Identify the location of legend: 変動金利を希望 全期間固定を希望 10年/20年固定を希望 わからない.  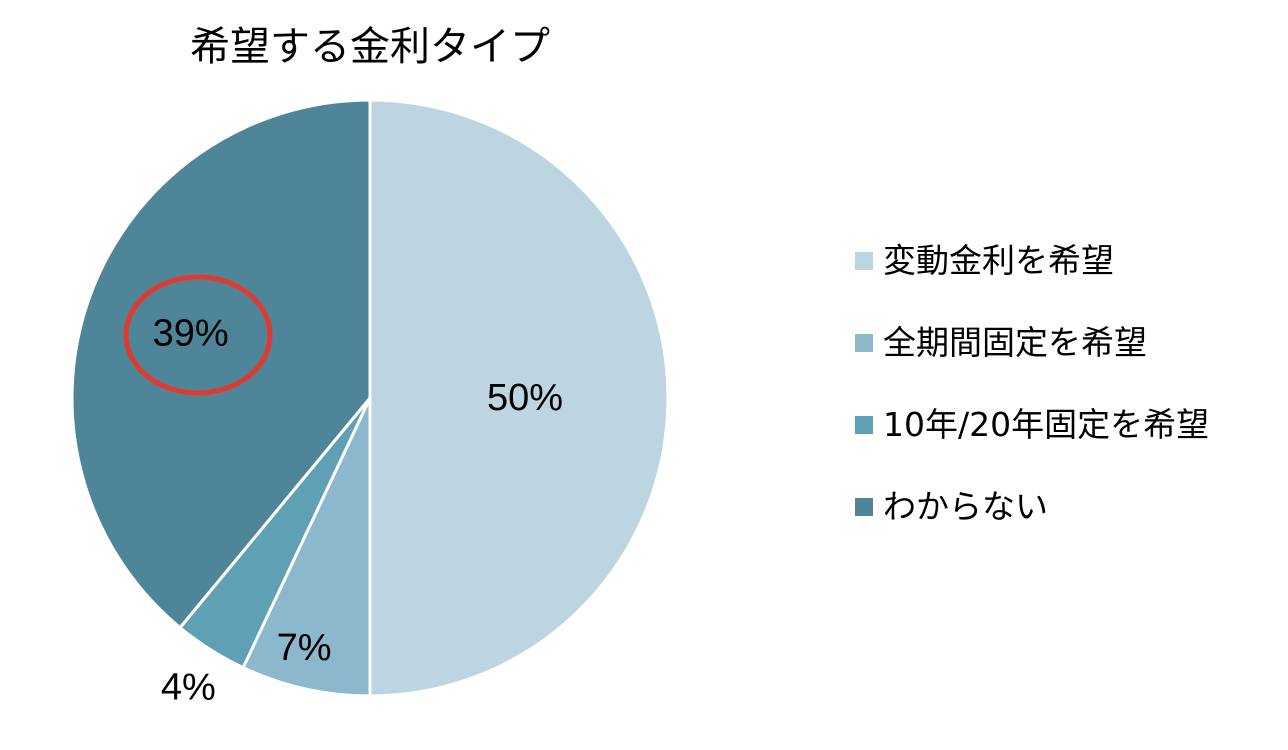
(1070, 396).